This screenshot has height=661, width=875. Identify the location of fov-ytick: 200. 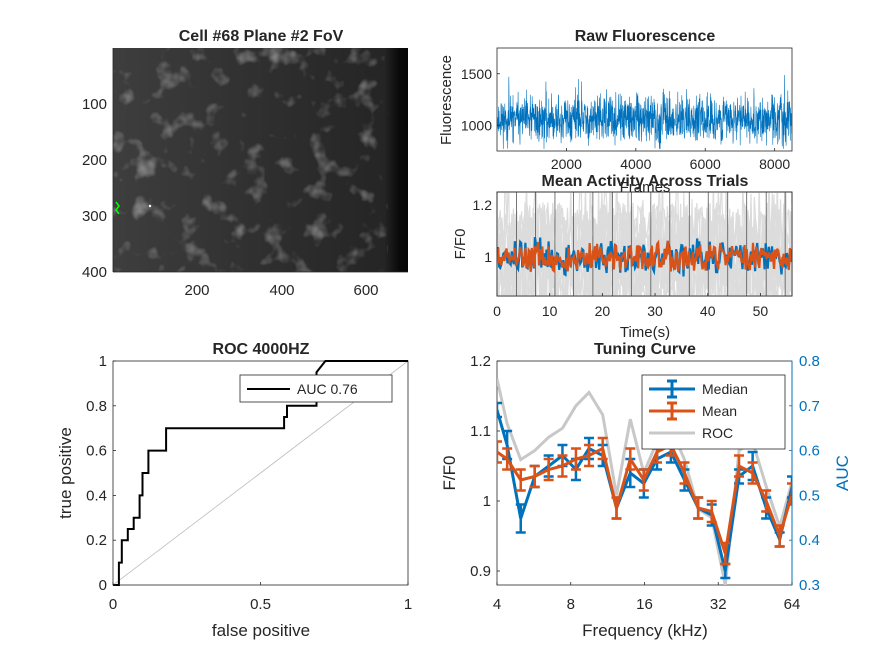
(94, 160).